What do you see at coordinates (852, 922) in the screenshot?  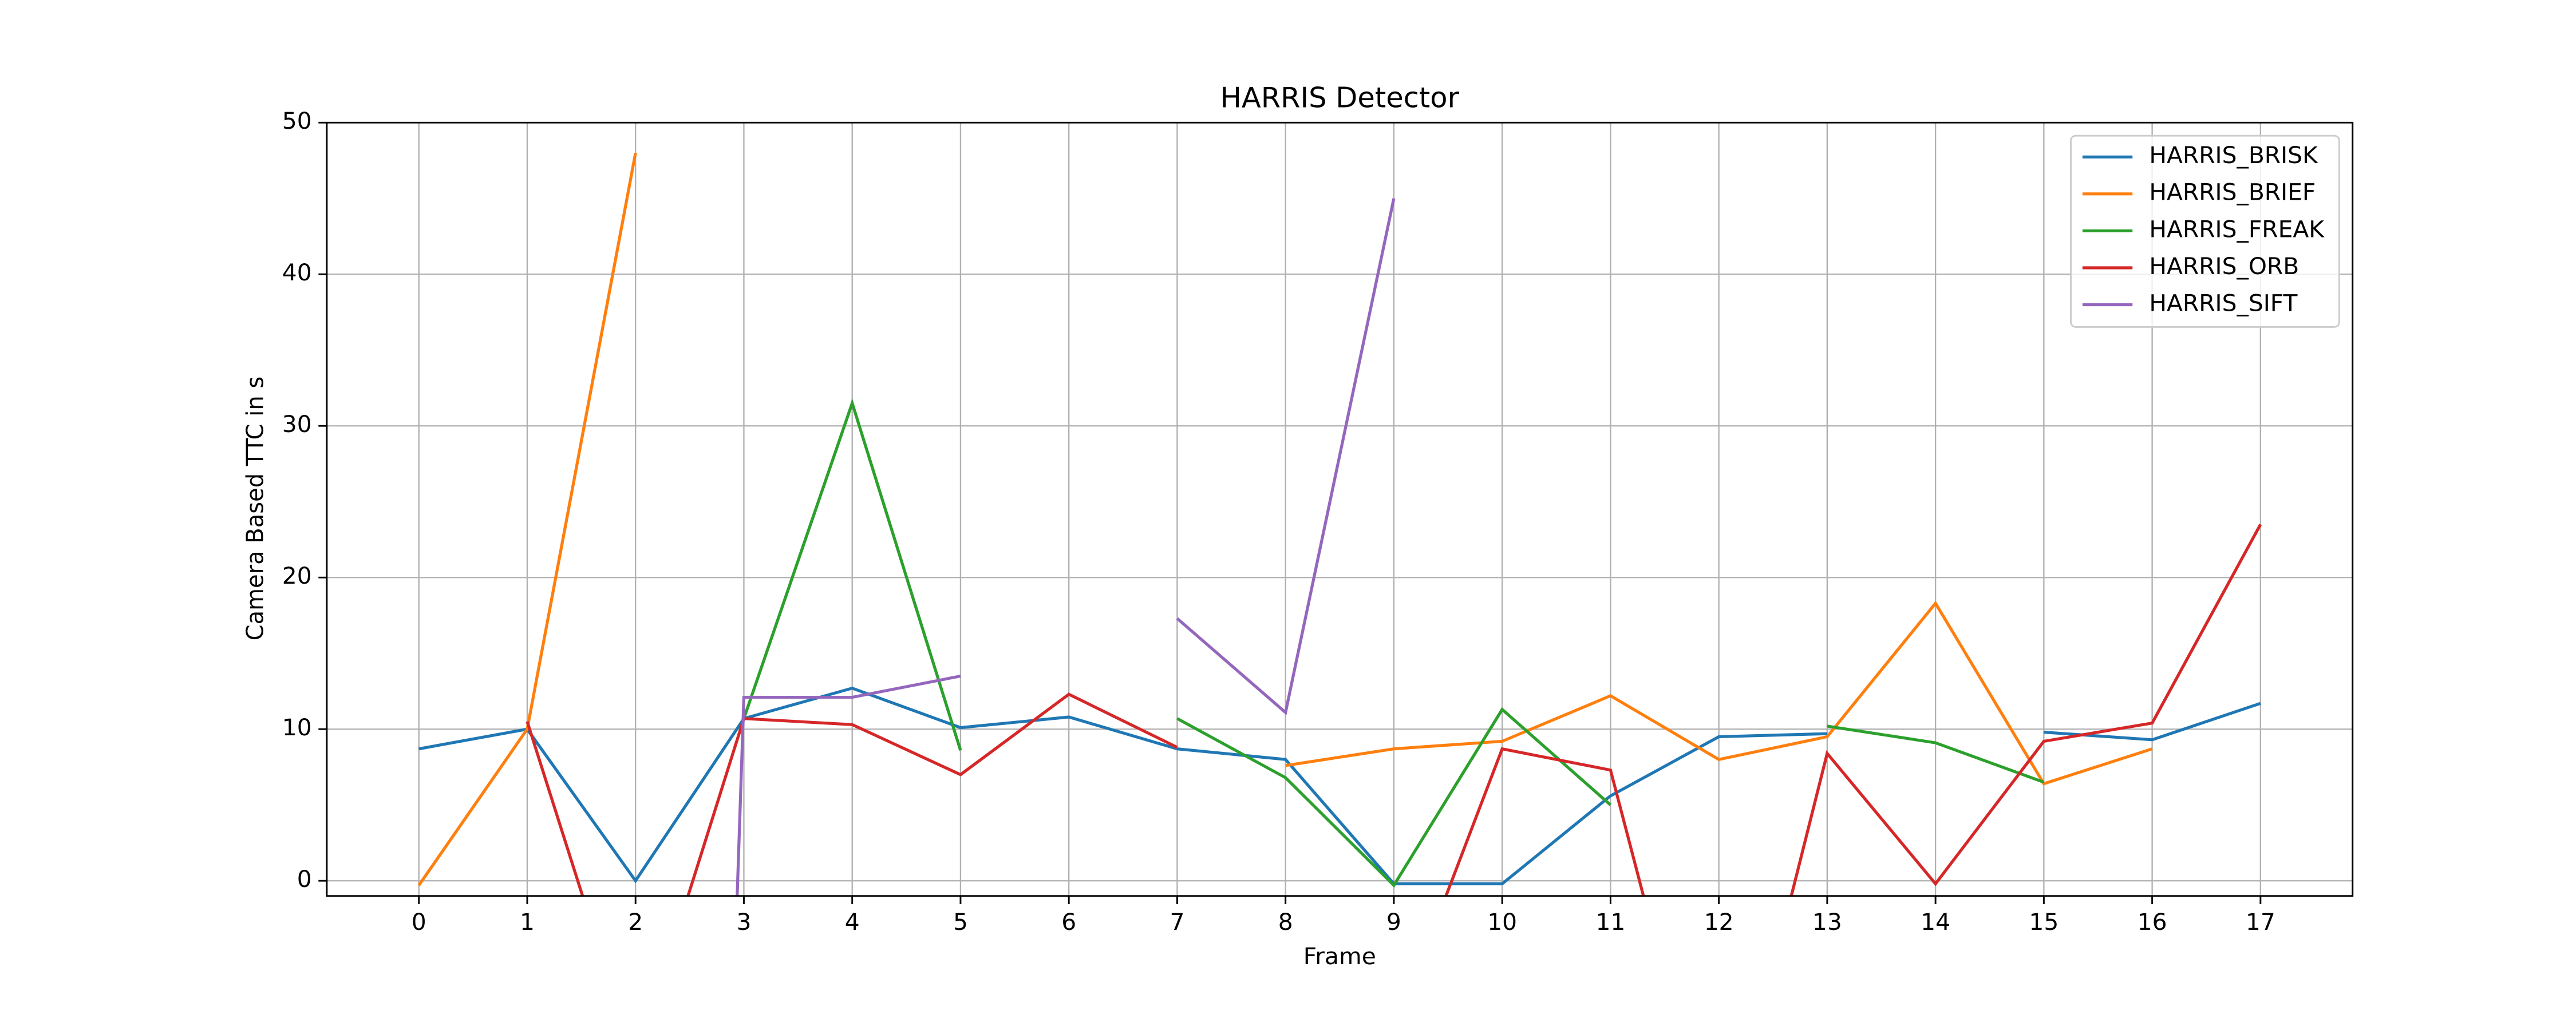 I see `x-tick-label: 4` at bounding box center [852, 922].